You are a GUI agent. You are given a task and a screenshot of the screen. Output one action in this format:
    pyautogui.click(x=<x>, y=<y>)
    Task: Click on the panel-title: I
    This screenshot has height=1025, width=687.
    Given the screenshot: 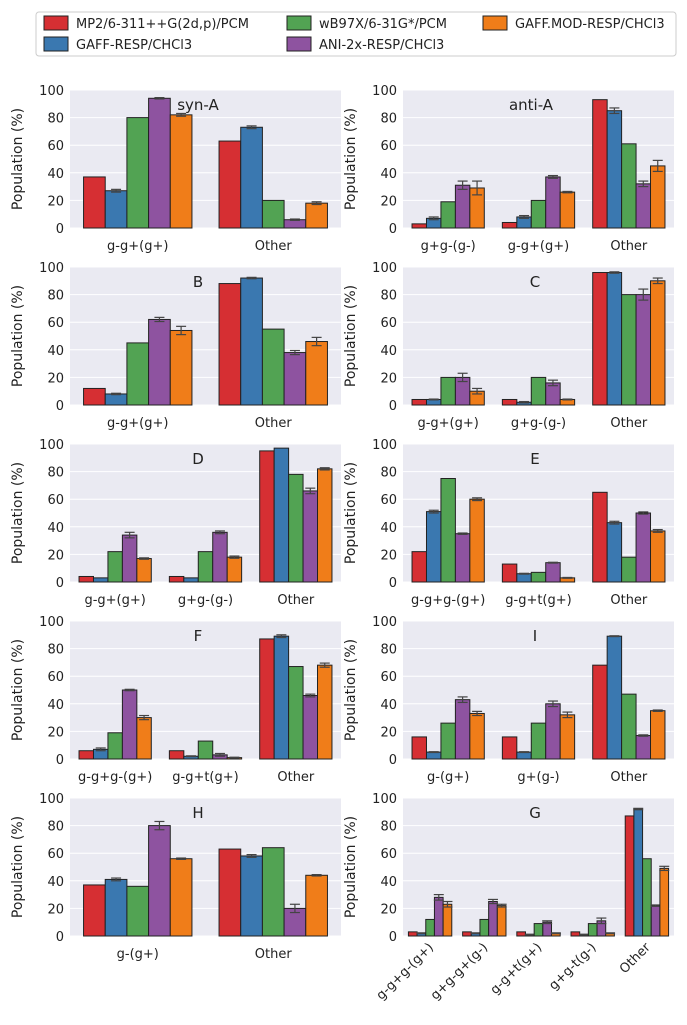 What is the action you would take?
    pyautogui.click(x=535, y=636)
    